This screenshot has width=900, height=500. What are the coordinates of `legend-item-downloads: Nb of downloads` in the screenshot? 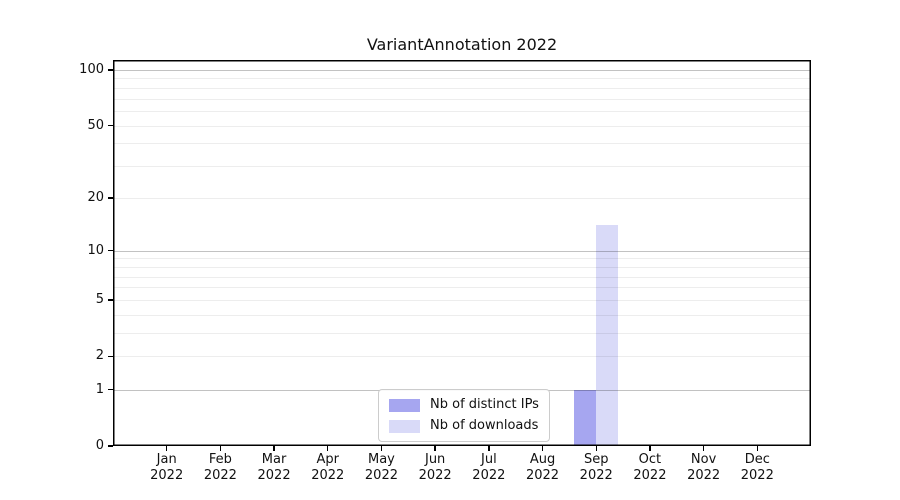 It's located at (464, 426).